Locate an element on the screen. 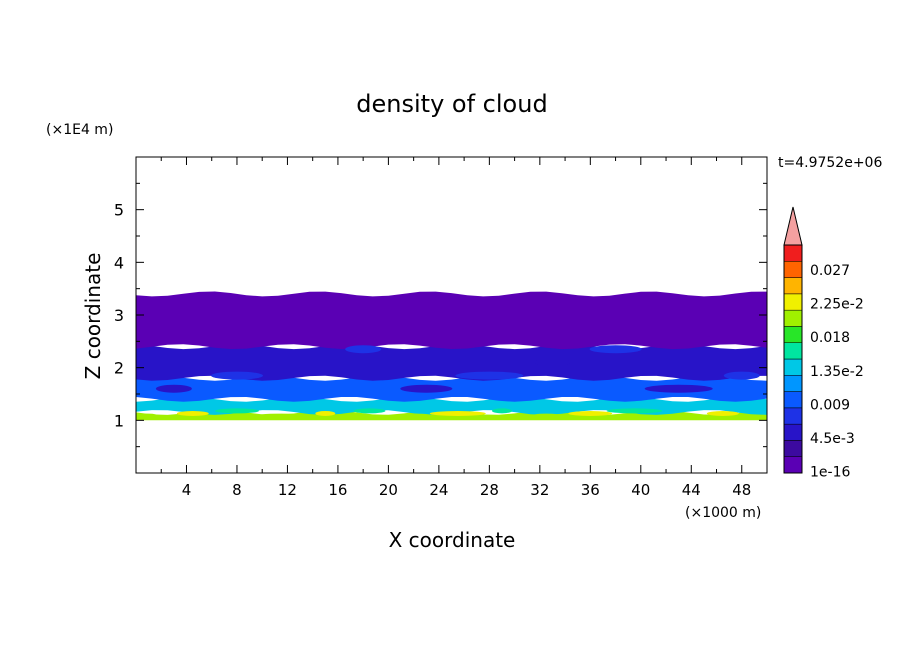 This screenshot has height=654, width=904. y-unit-label: (×1E4 m) is located at coordinates (79, 130).